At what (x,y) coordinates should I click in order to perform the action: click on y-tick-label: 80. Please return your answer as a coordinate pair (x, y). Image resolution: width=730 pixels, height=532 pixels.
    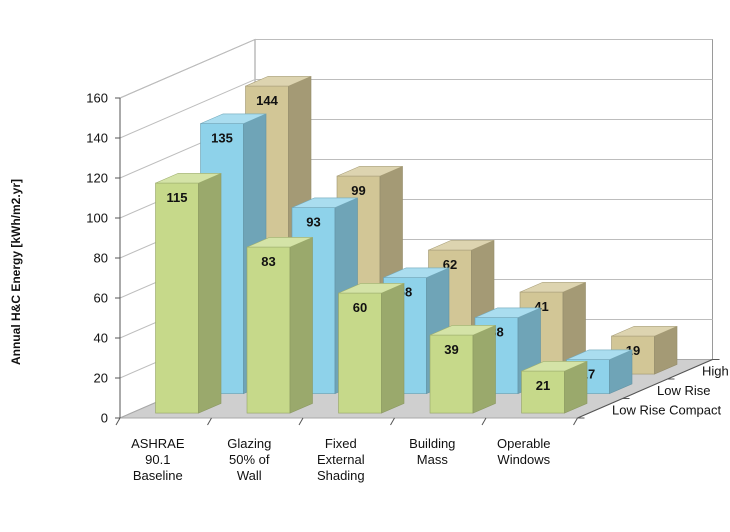
    Looking at the image, I should click on (101, 258).